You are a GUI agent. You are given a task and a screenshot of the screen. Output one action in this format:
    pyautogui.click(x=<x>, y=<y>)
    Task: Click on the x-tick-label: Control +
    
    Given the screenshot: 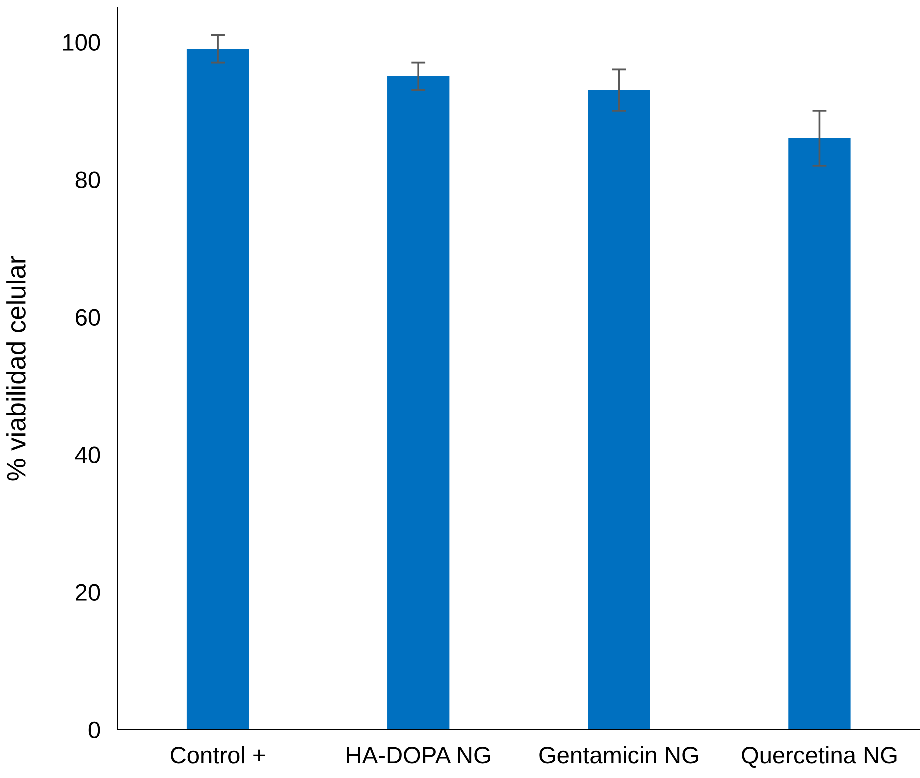 What is the action you would take?
    pyautogui.click(x=218, y=755)
    